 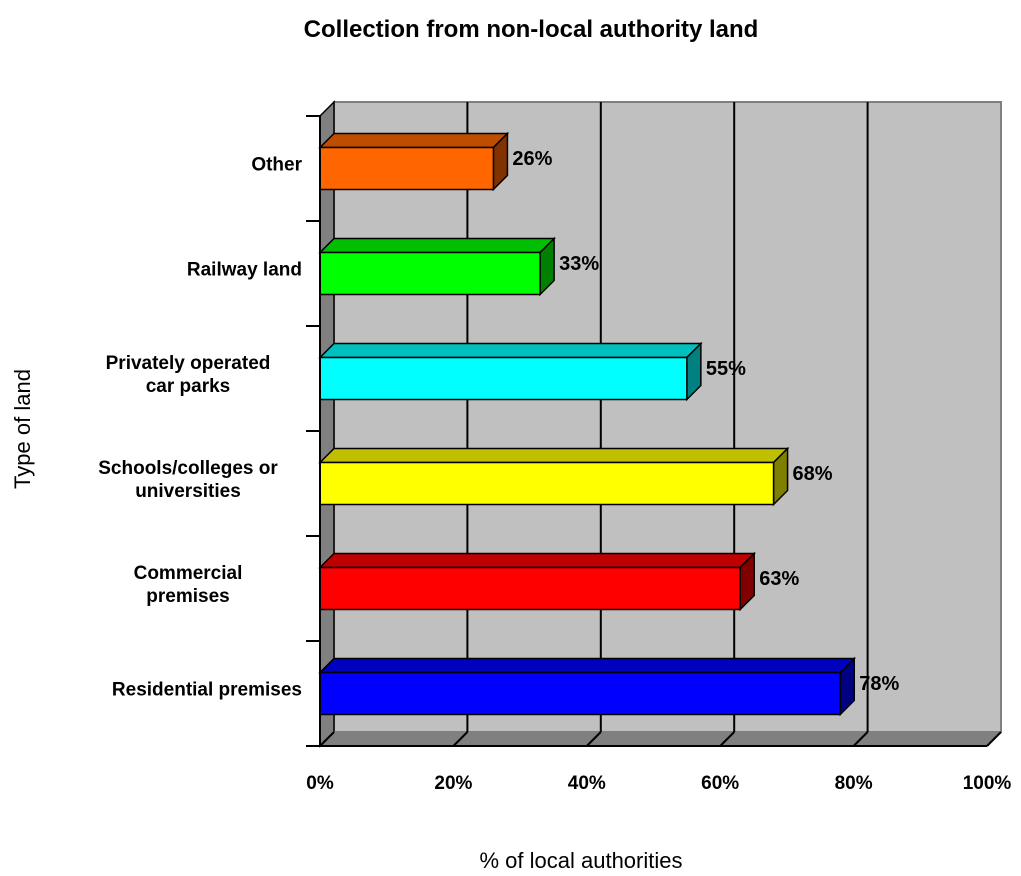 What do you see at coordinates (779, 579) in the screenshot?
I see `data-label: 63%` at bounding box center [779, 579].